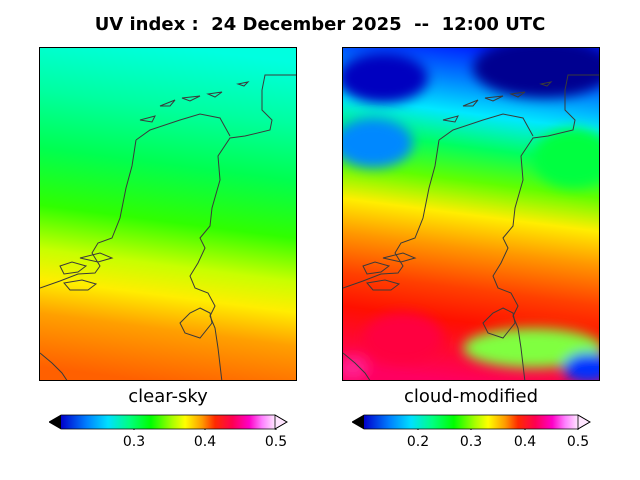  What do you see at coordinates (418, 442) in the screenshot?
I see `tick-label: 0.2` at bounding box center [418, 442].